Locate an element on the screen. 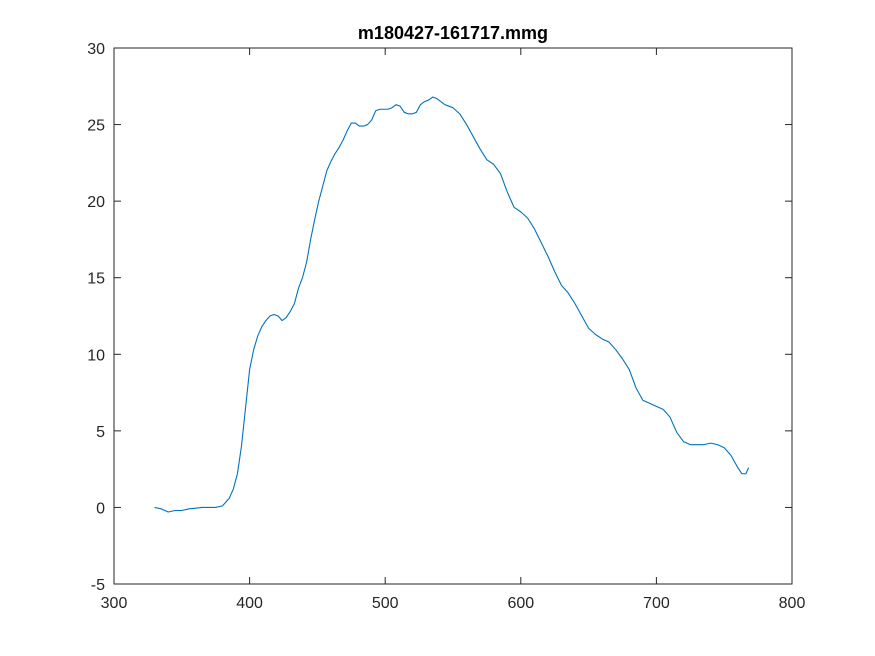  x-tick-label: 700 is located at coordinates (656, 603).